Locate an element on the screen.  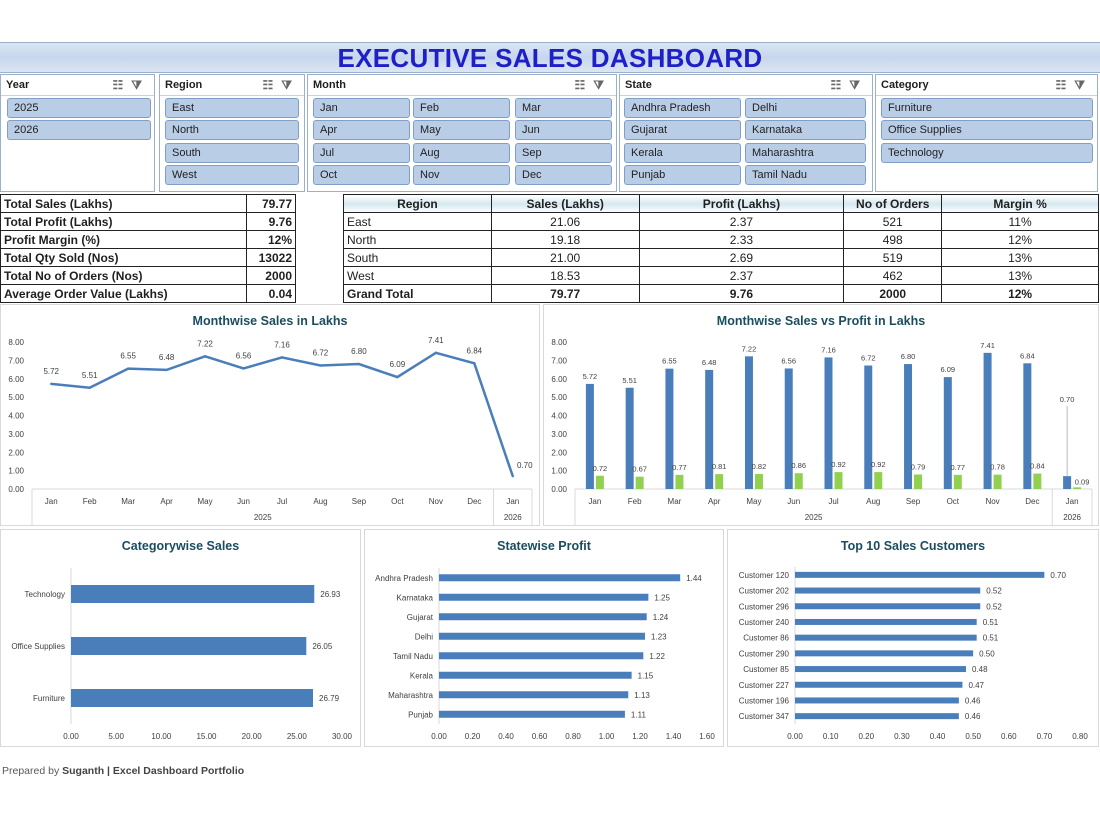
region-slicer-item: North is located at coordinates (232, 130).